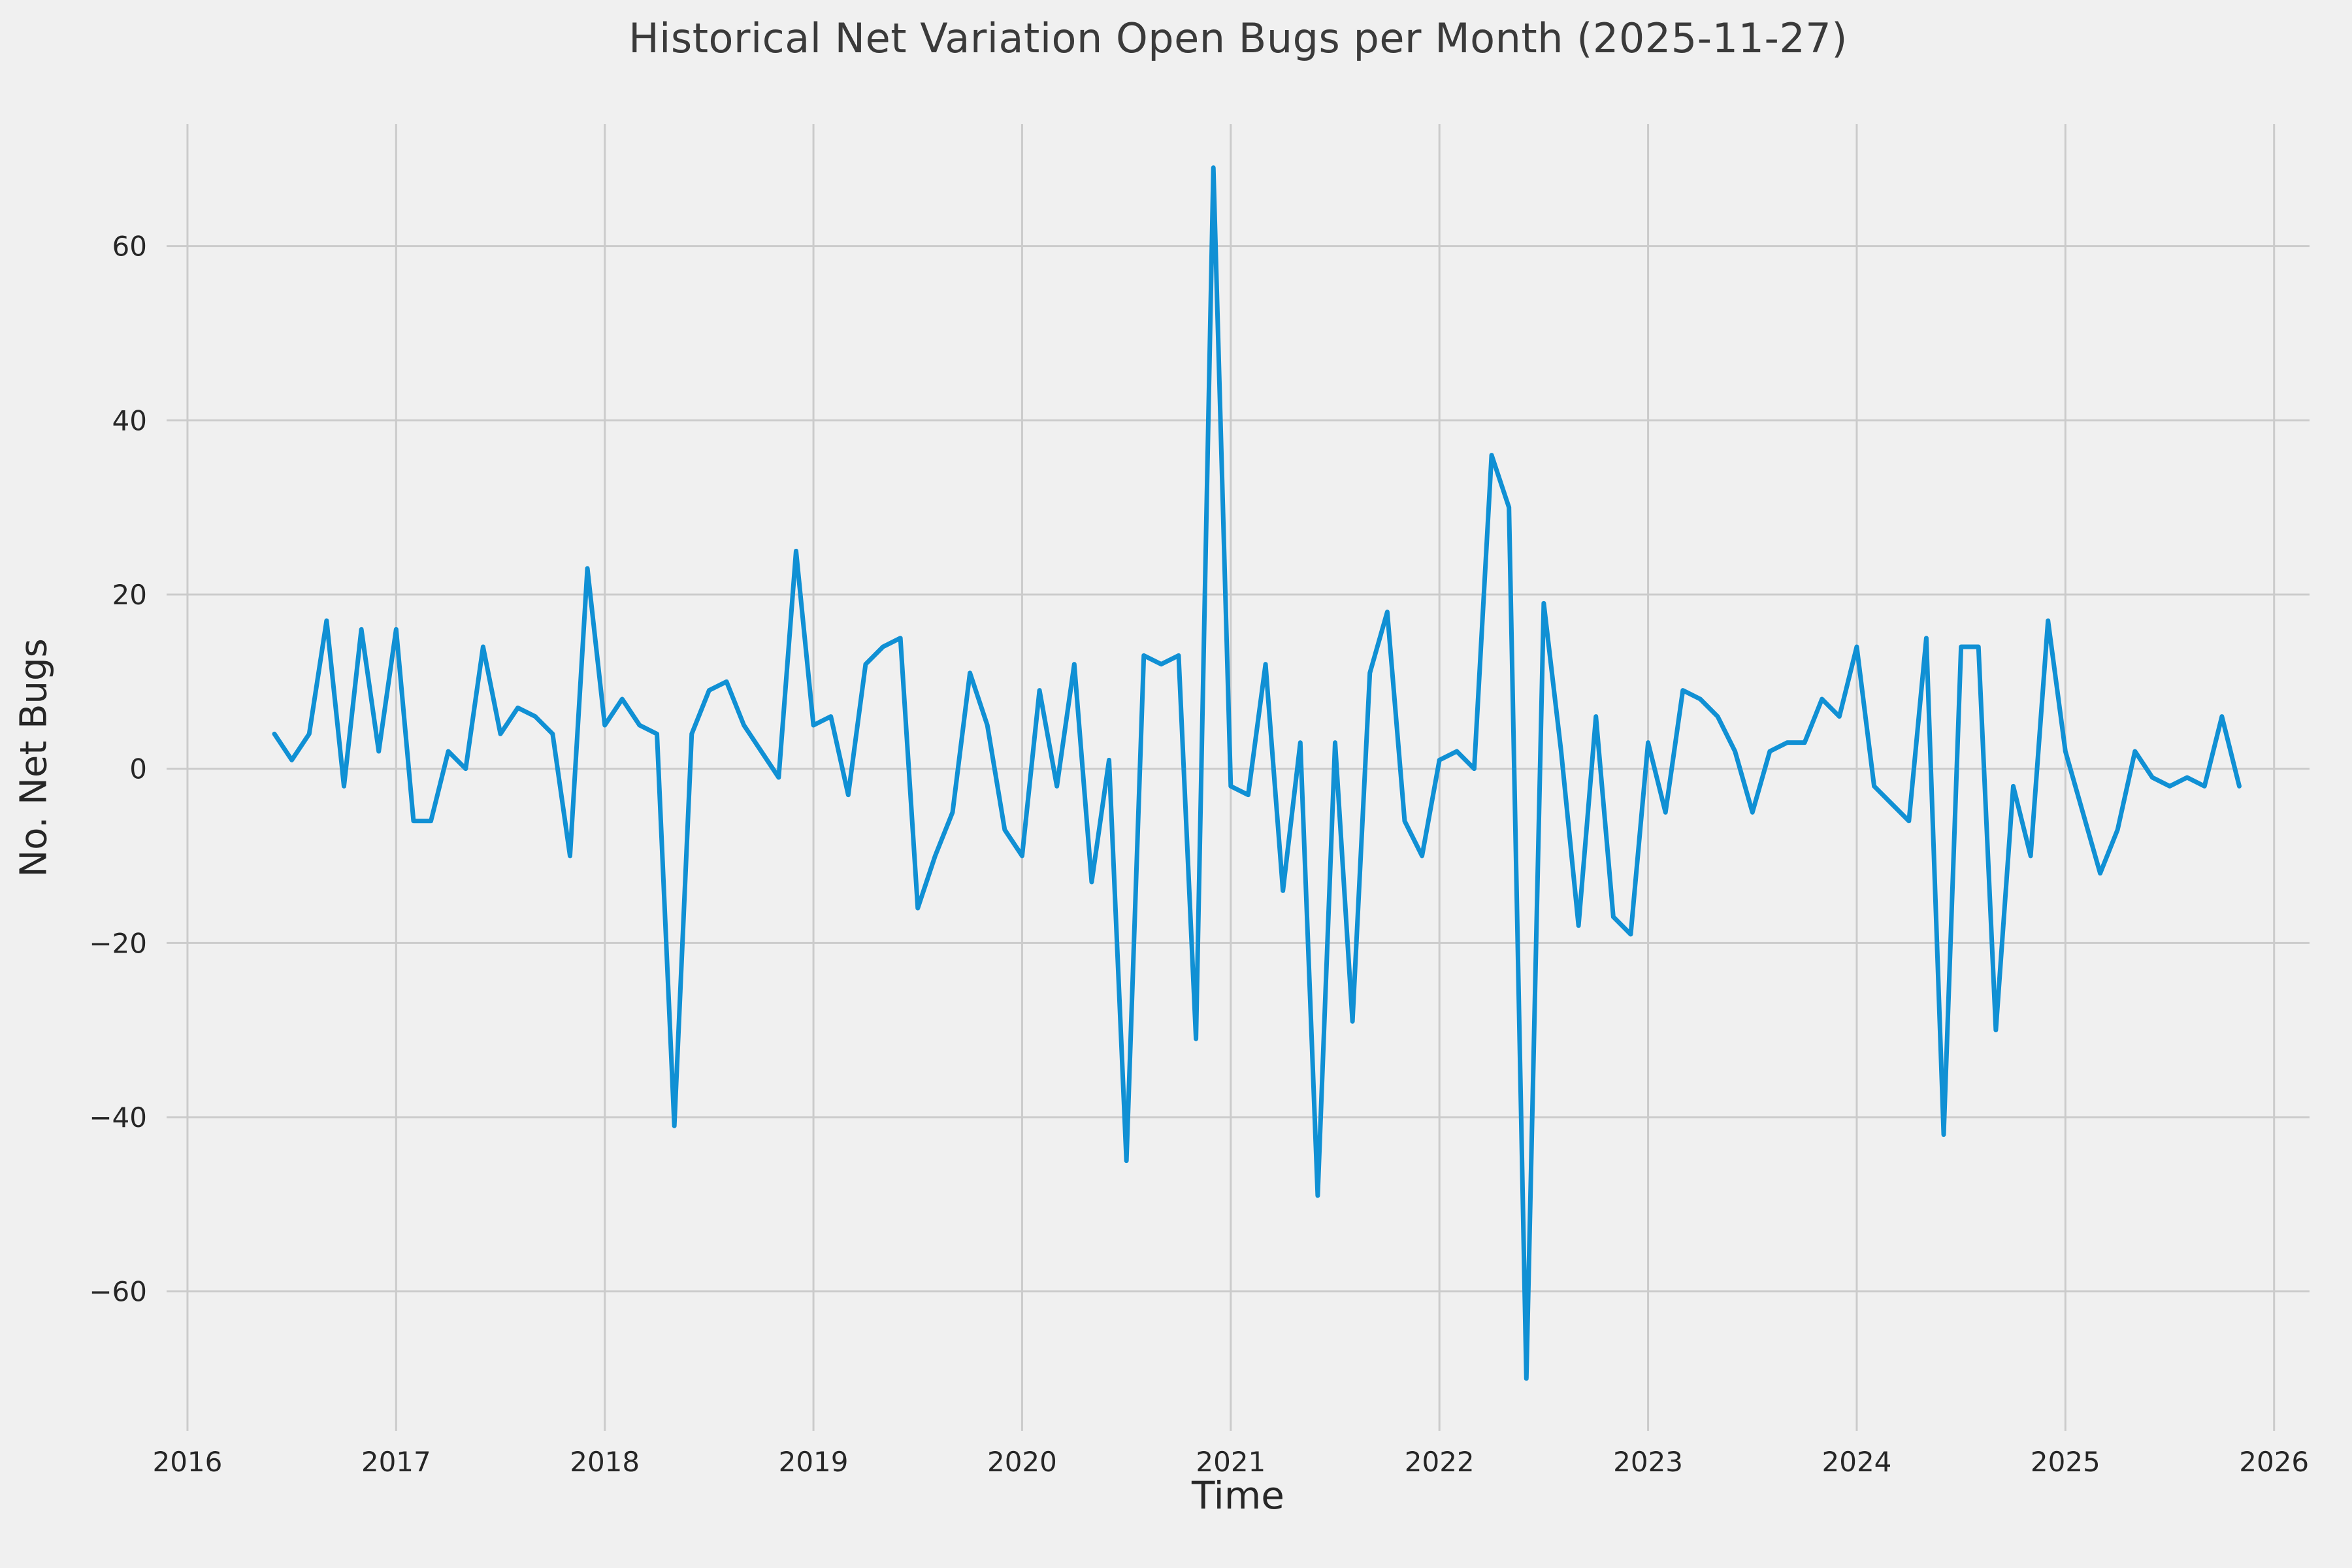 This screenshot has height=1568, width=2352. Describe the element at coordinates (129, 595) in the screenshot. I see `y-tick-label: 20` at that location.